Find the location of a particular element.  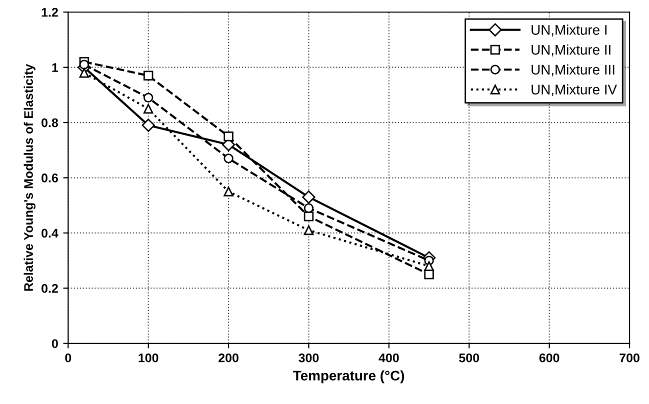

y-tick-label: 0.2 is located at coordinates (50, 288).